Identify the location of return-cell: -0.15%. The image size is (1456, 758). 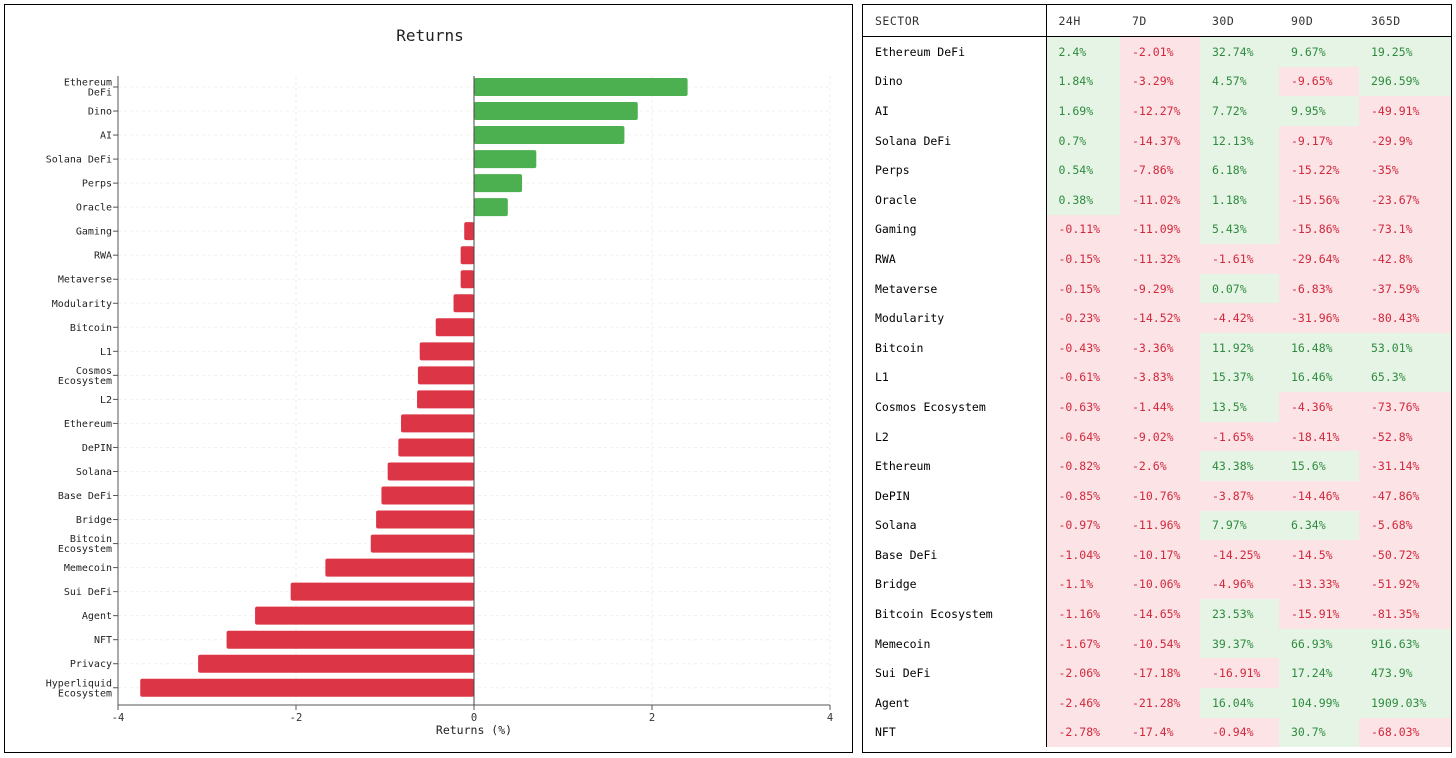
(1083, 288).